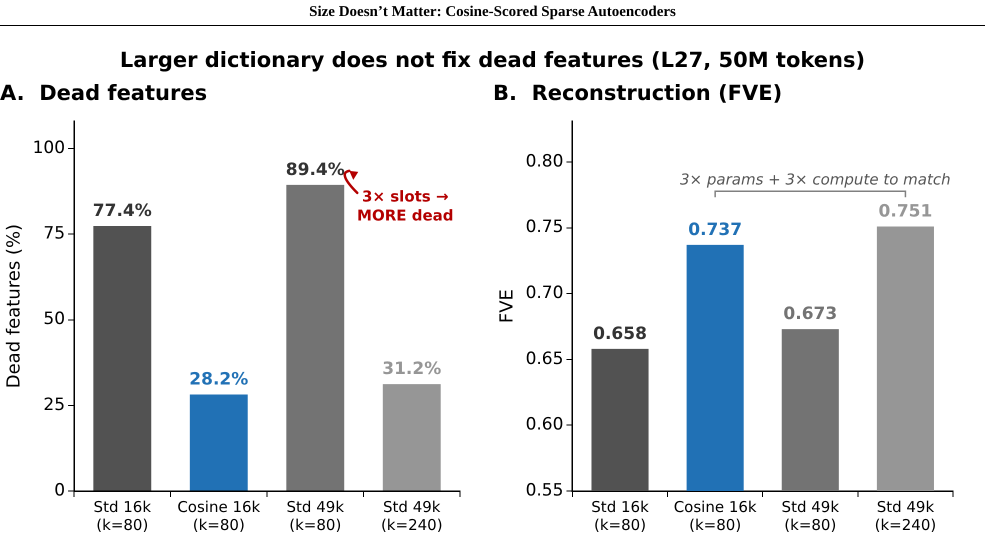 This screenshot has height=539, width=985. What do you see at coordinates (545, 161) in the screenshot?
I see `y-tick-label: 0.80` at bounding box center [545, 161].